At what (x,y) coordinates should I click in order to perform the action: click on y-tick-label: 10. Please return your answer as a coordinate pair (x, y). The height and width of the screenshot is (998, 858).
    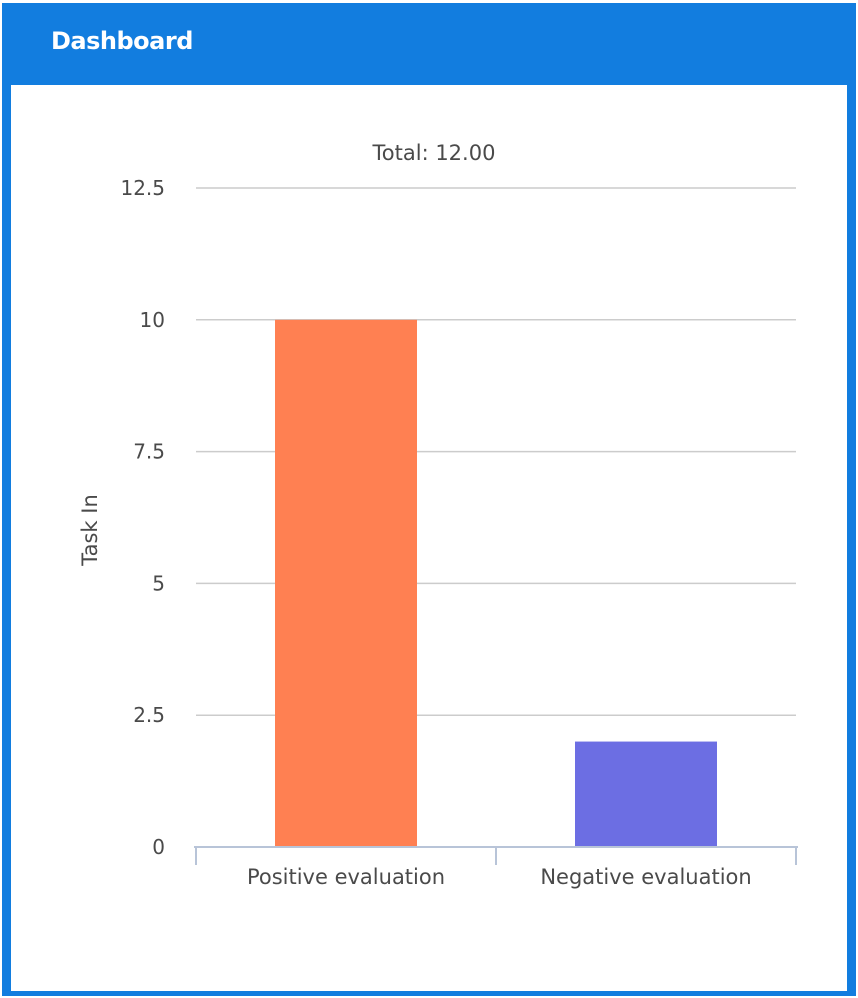
    Looking at the image, I should click on (152, 320).